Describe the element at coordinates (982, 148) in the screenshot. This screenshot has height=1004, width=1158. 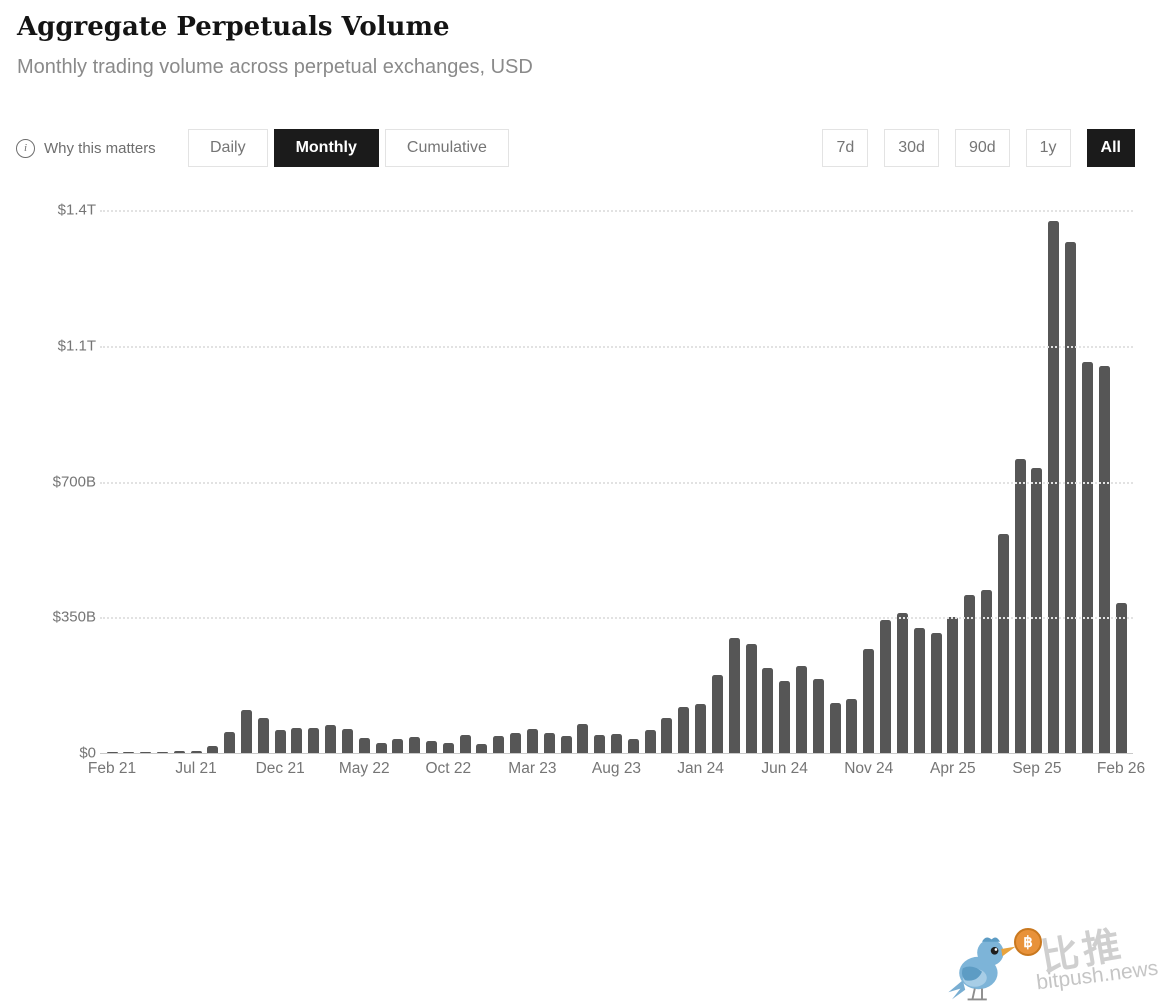
I see `range-90d: 90d` at that location.